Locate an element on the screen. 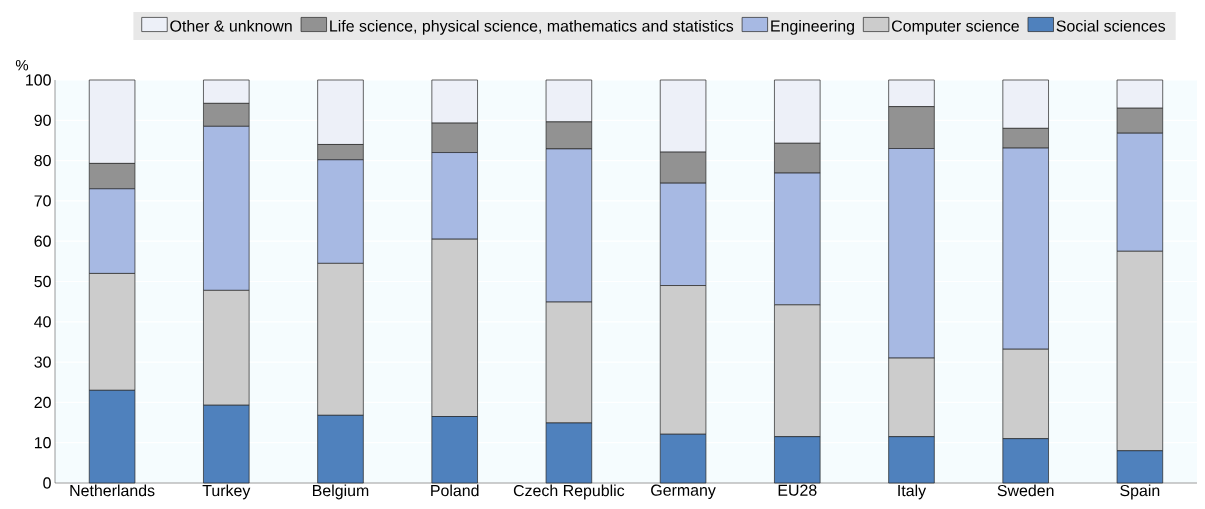  legend-label: Computer science is located at coordinates (955, 27).